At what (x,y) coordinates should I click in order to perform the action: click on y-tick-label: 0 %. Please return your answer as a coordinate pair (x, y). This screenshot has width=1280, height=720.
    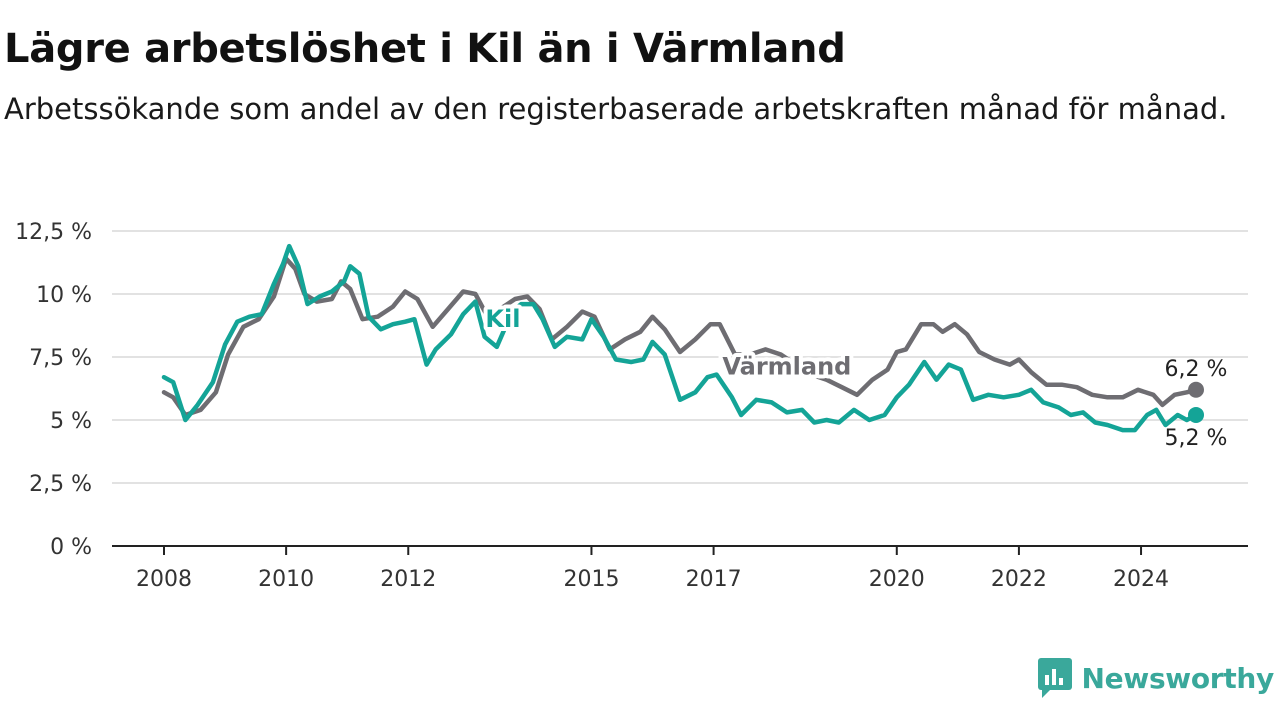
    Looking at the image, I should click on (71, 547).